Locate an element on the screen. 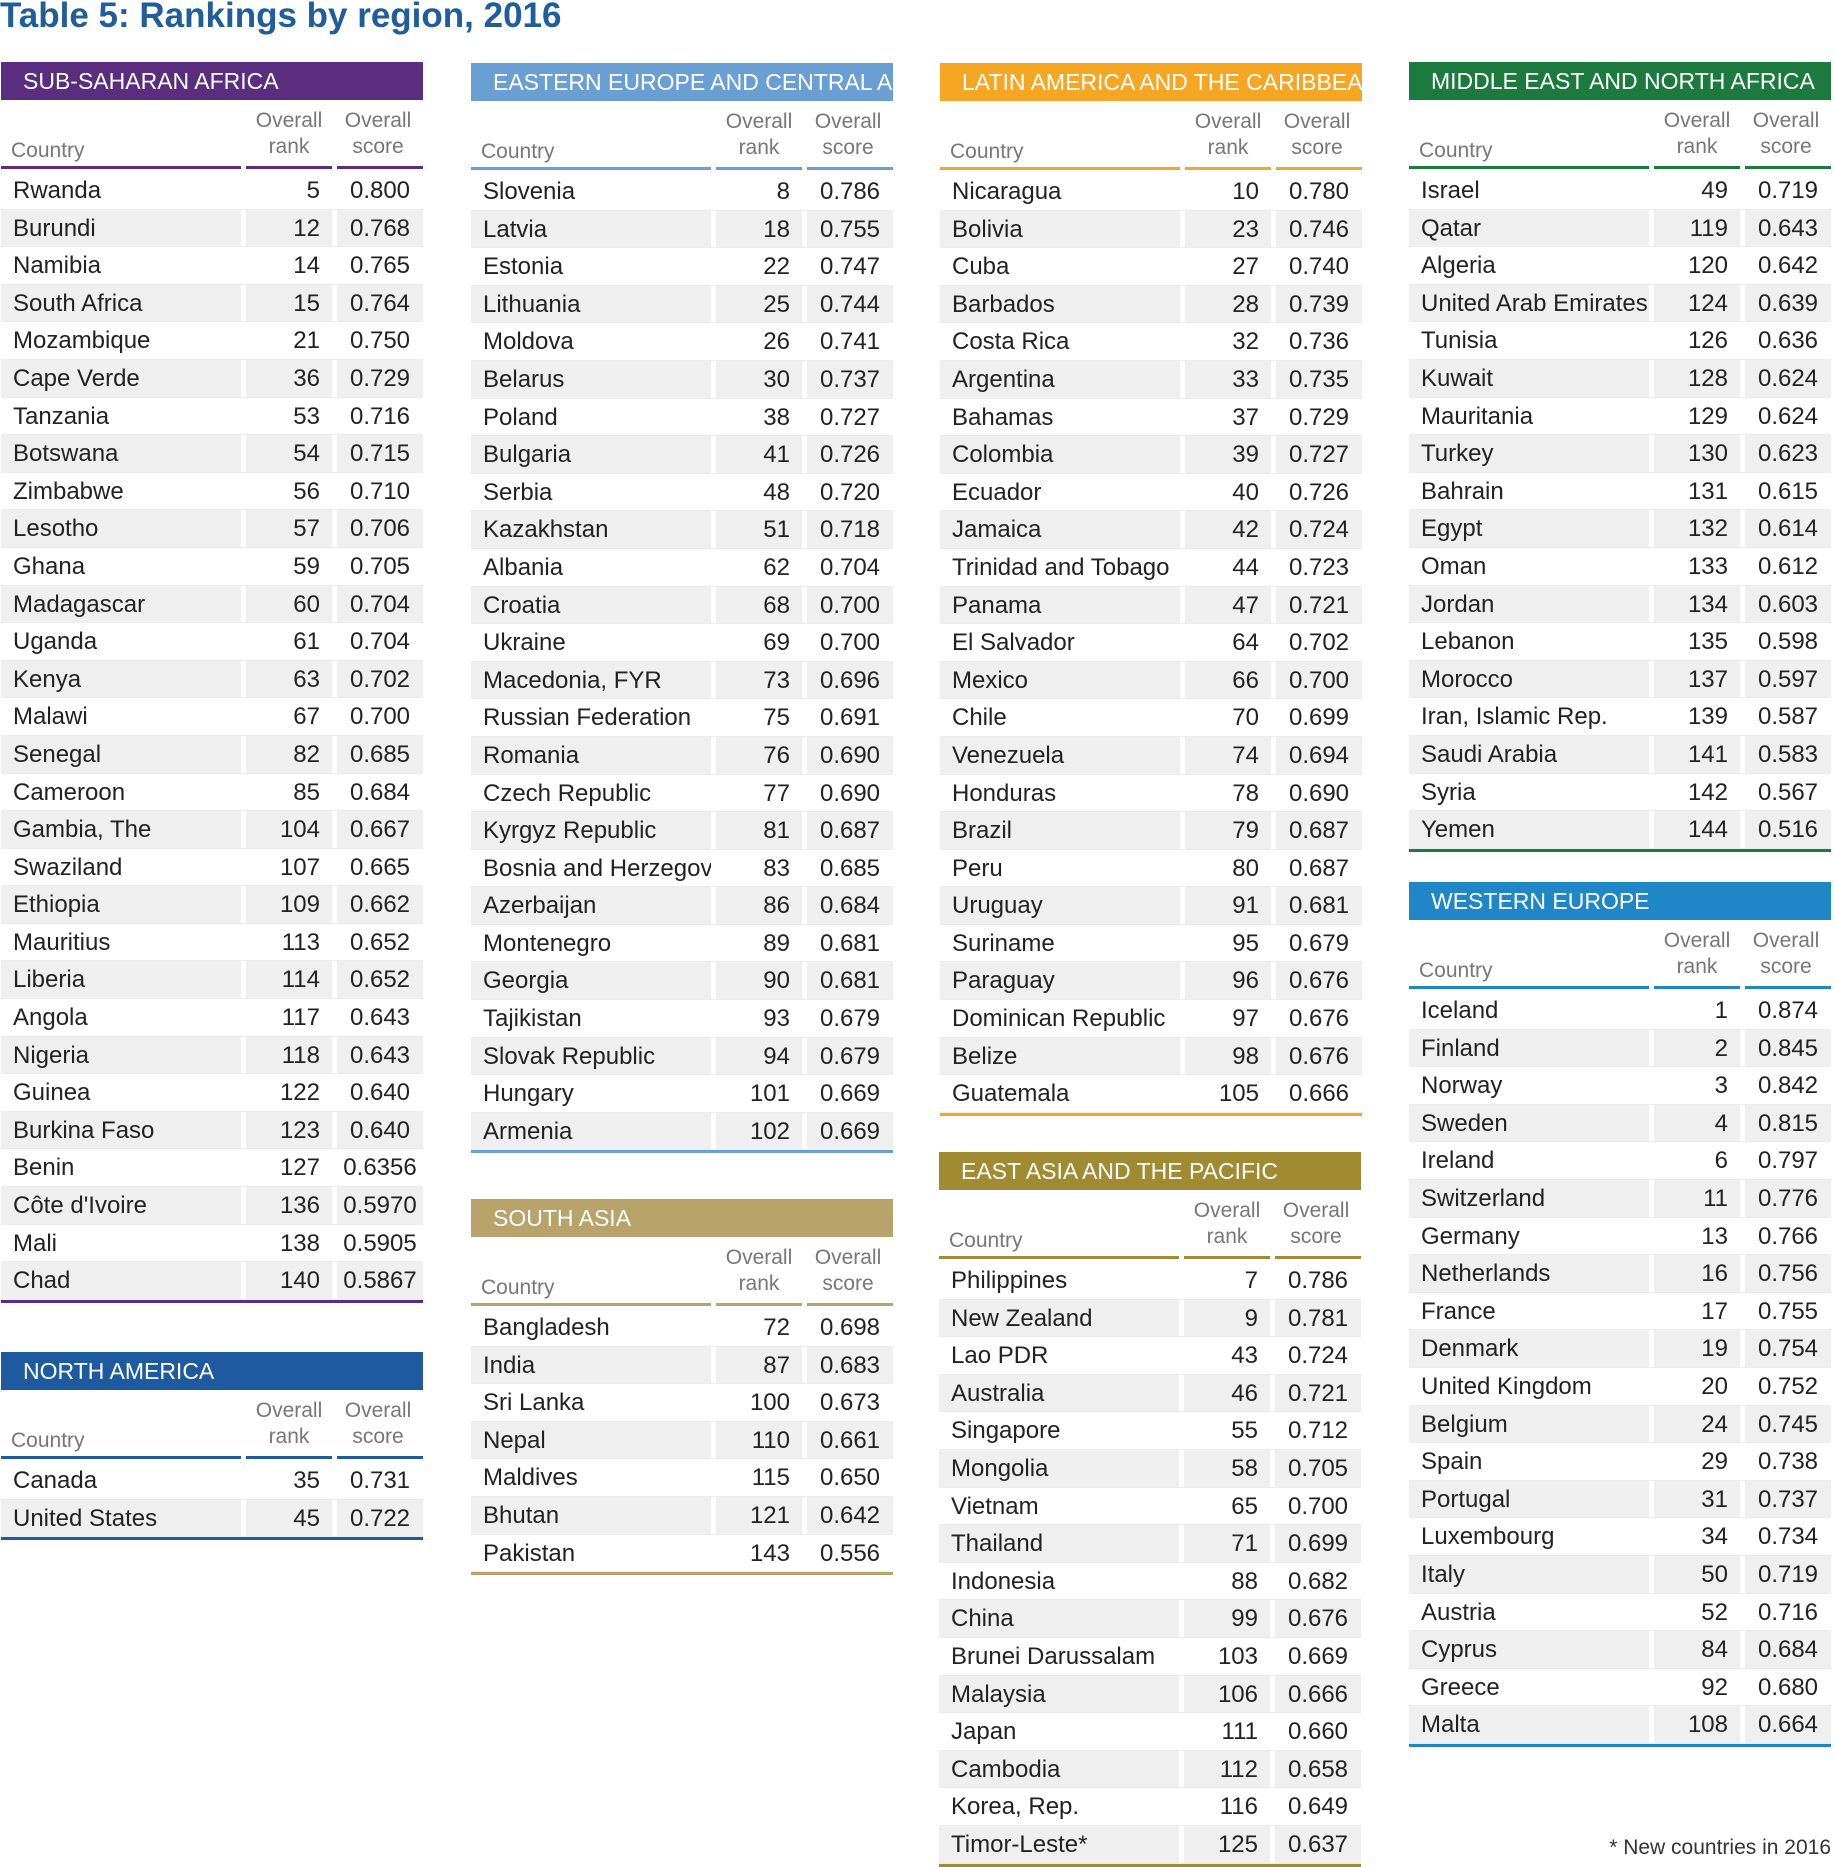 This screenshot has height=1867, width=1834. country-cell: Sri Lanka is located at coordinates (534, 1403).